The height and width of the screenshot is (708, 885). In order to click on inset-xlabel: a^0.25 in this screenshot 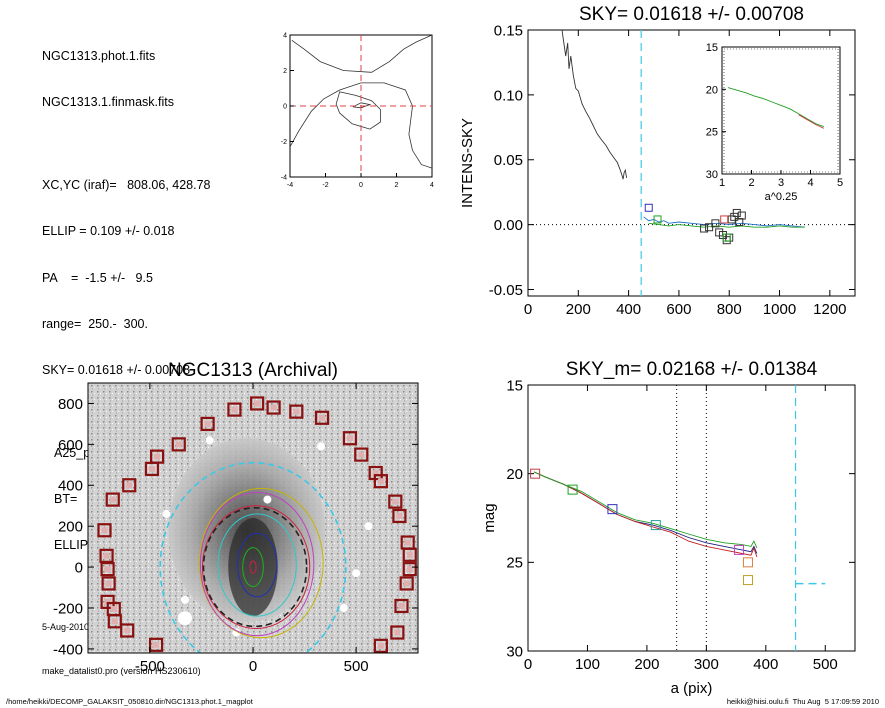, I will do `click(781, 197)`.